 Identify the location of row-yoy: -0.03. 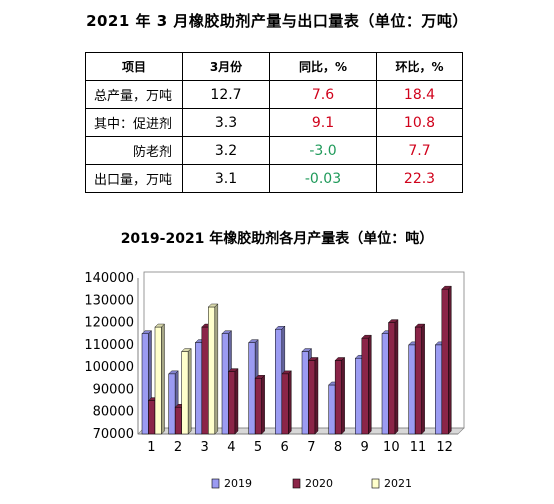
(323, 178).